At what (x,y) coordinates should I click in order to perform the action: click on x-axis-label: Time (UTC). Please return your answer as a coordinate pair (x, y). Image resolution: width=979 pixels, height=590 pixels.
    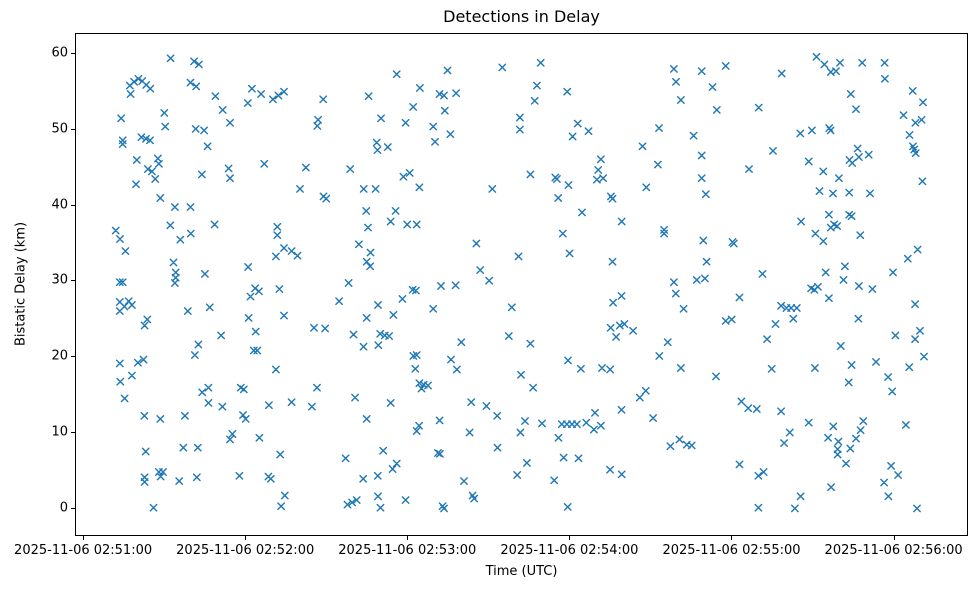
    Looking at the image, I should click on (521, 571).